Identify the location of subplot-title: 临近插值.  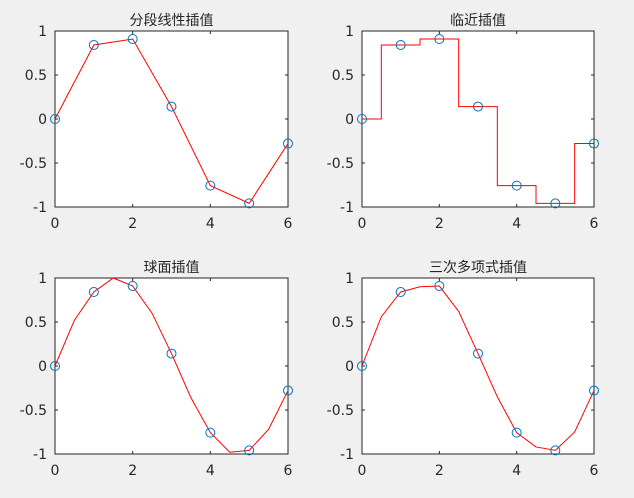
(478, 21).